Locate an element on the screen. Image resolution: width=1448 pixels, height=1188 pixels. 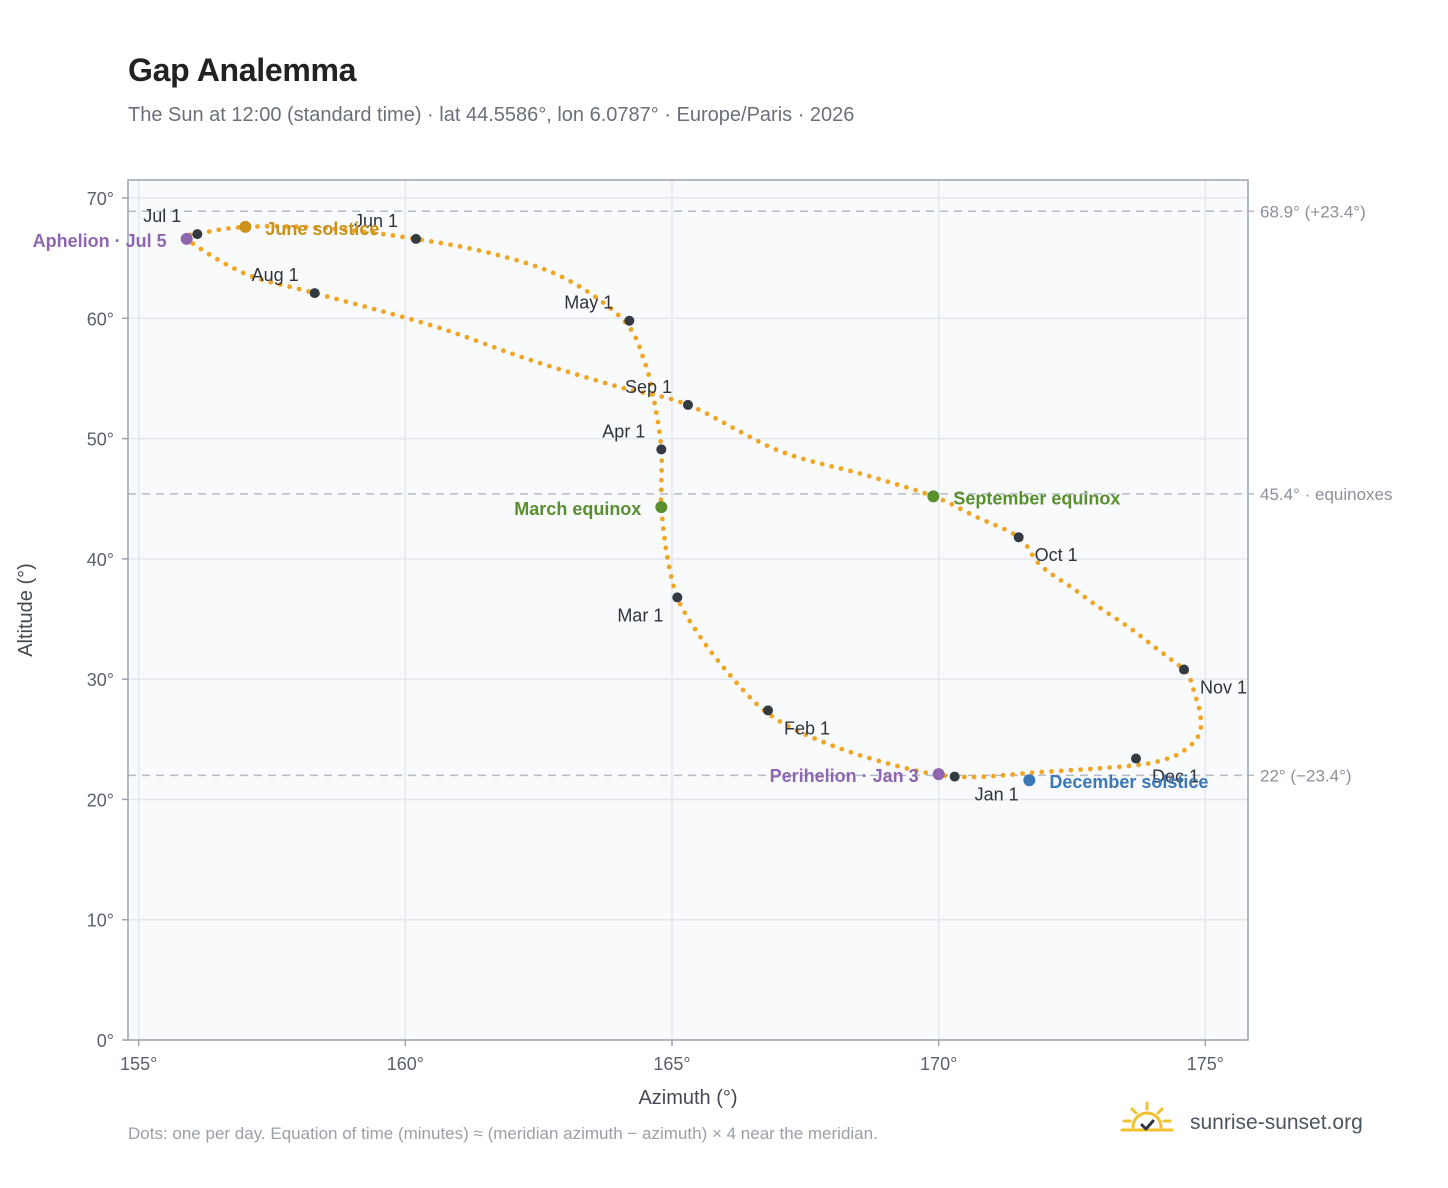
month-marker-label: Jun 1 is located at coordinates (376, 221).